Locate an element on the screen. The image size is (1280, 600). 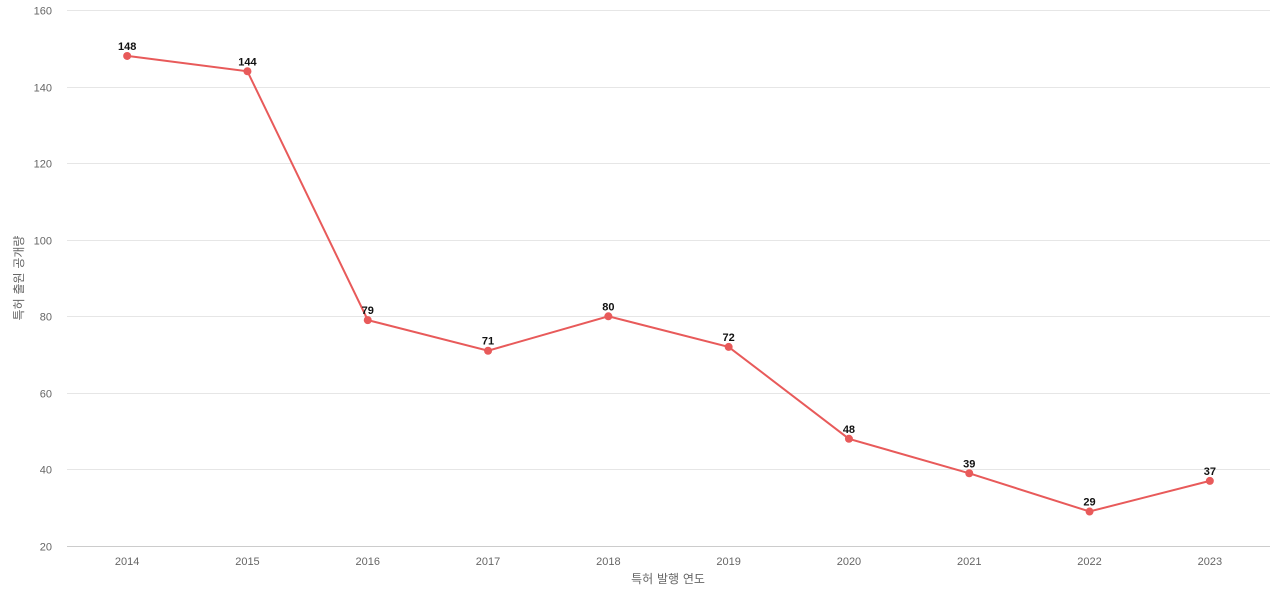
x-tick-label: 2016 is located at coordinates (368, 562).